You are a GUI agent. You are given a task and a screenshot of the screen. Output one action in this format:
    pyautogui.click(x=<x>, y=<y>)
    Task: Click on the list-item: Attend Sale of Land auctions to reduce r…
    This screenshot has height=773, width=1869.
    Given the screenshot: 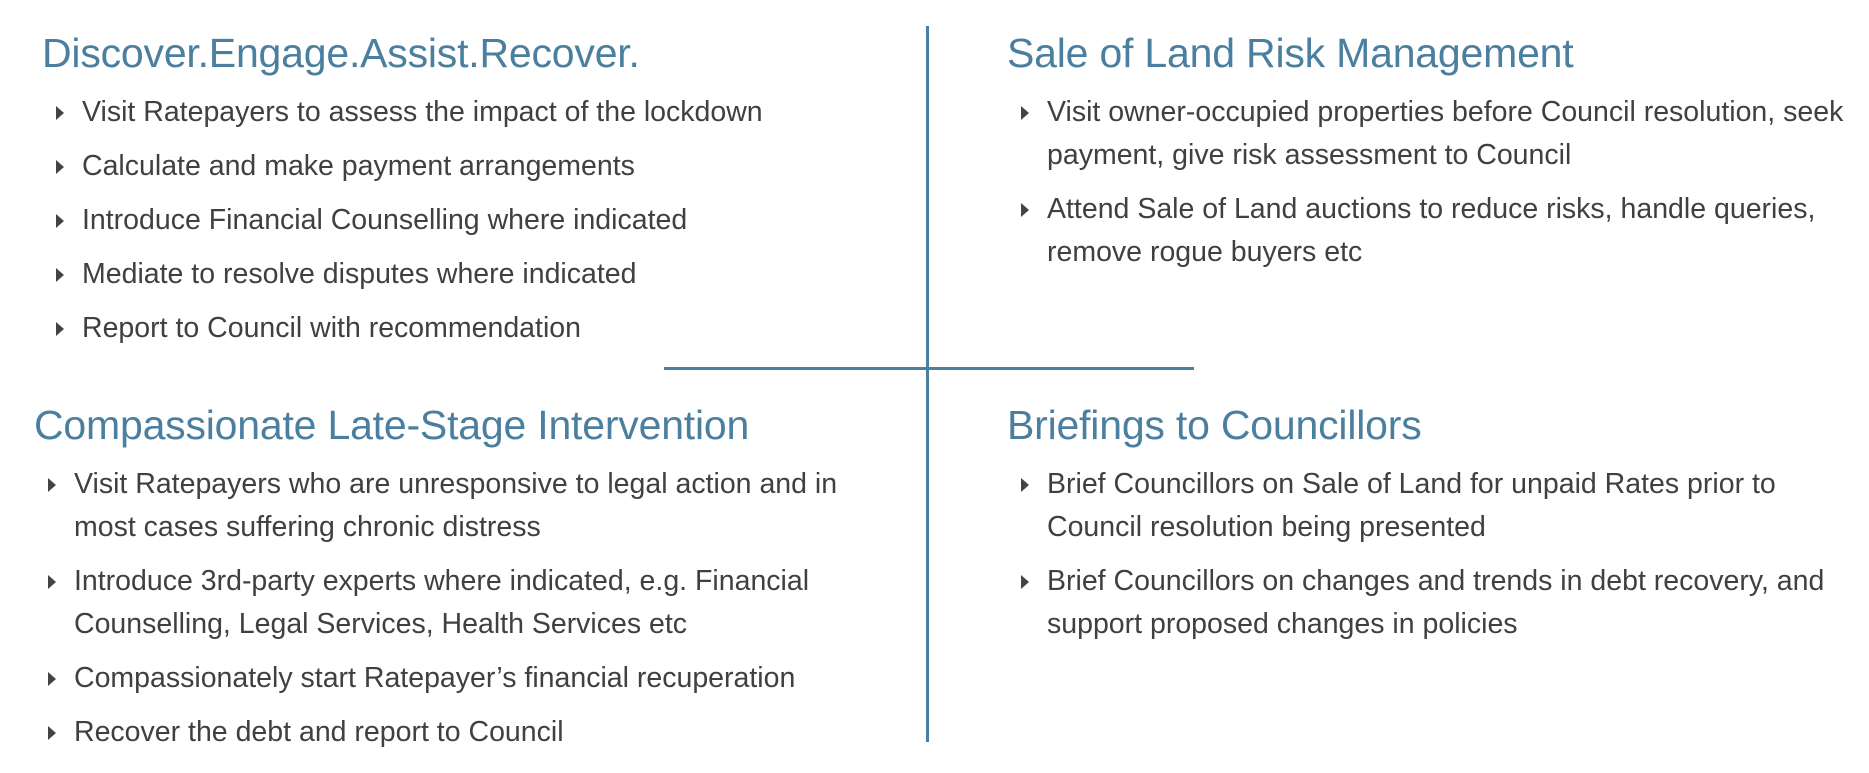 What is the action you would take?
    pyautogui.click(x=1427, y=231)
    